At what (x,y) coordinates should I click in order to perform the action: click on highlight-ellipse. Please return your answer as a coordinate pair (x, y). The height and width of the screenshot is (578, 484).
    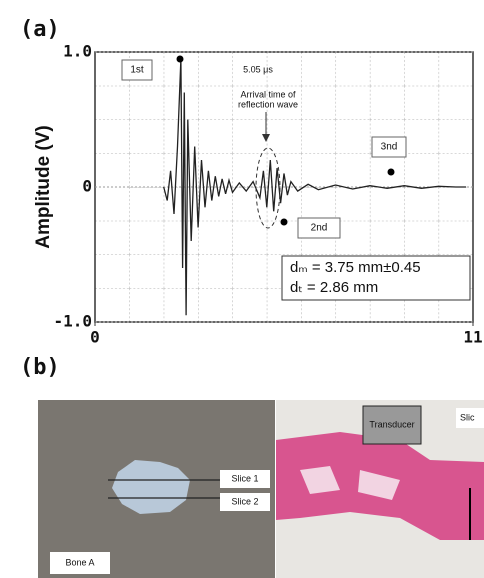
    Looking at the image, I should click on (268, 188).